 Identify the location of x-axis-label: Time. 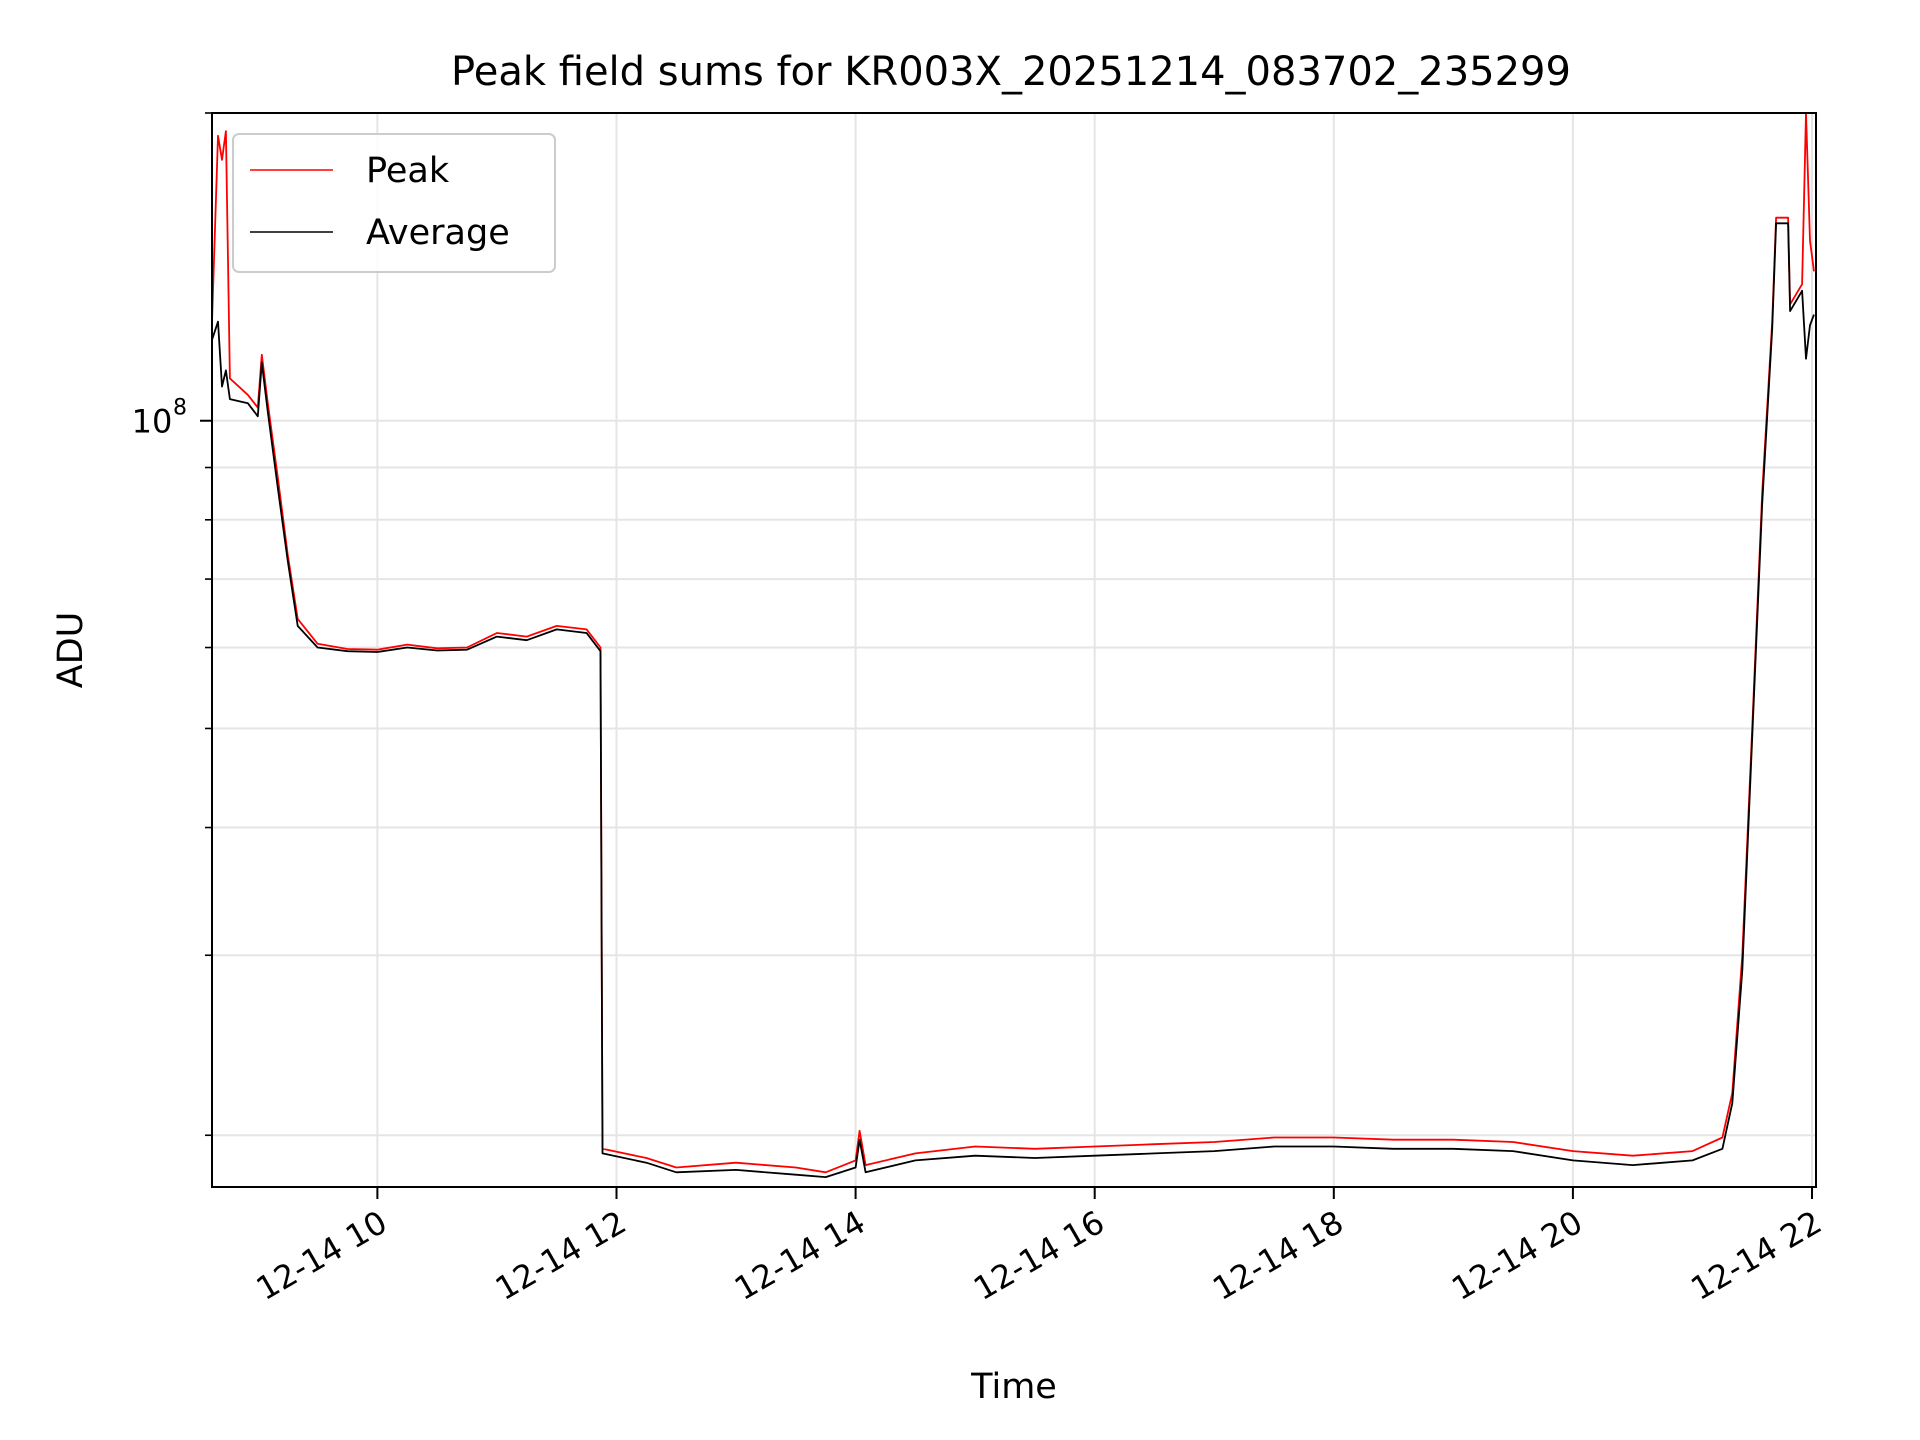
(1013, 1387).